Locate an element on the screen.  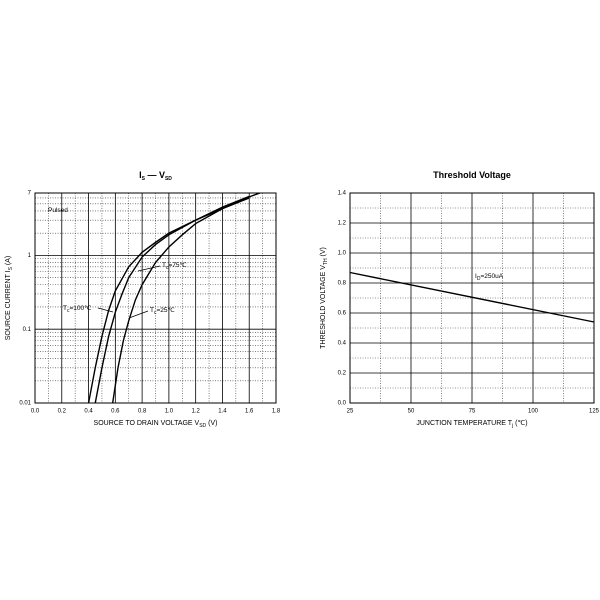
x-tick-label: 1.2 is located at coordinates (195, 412).